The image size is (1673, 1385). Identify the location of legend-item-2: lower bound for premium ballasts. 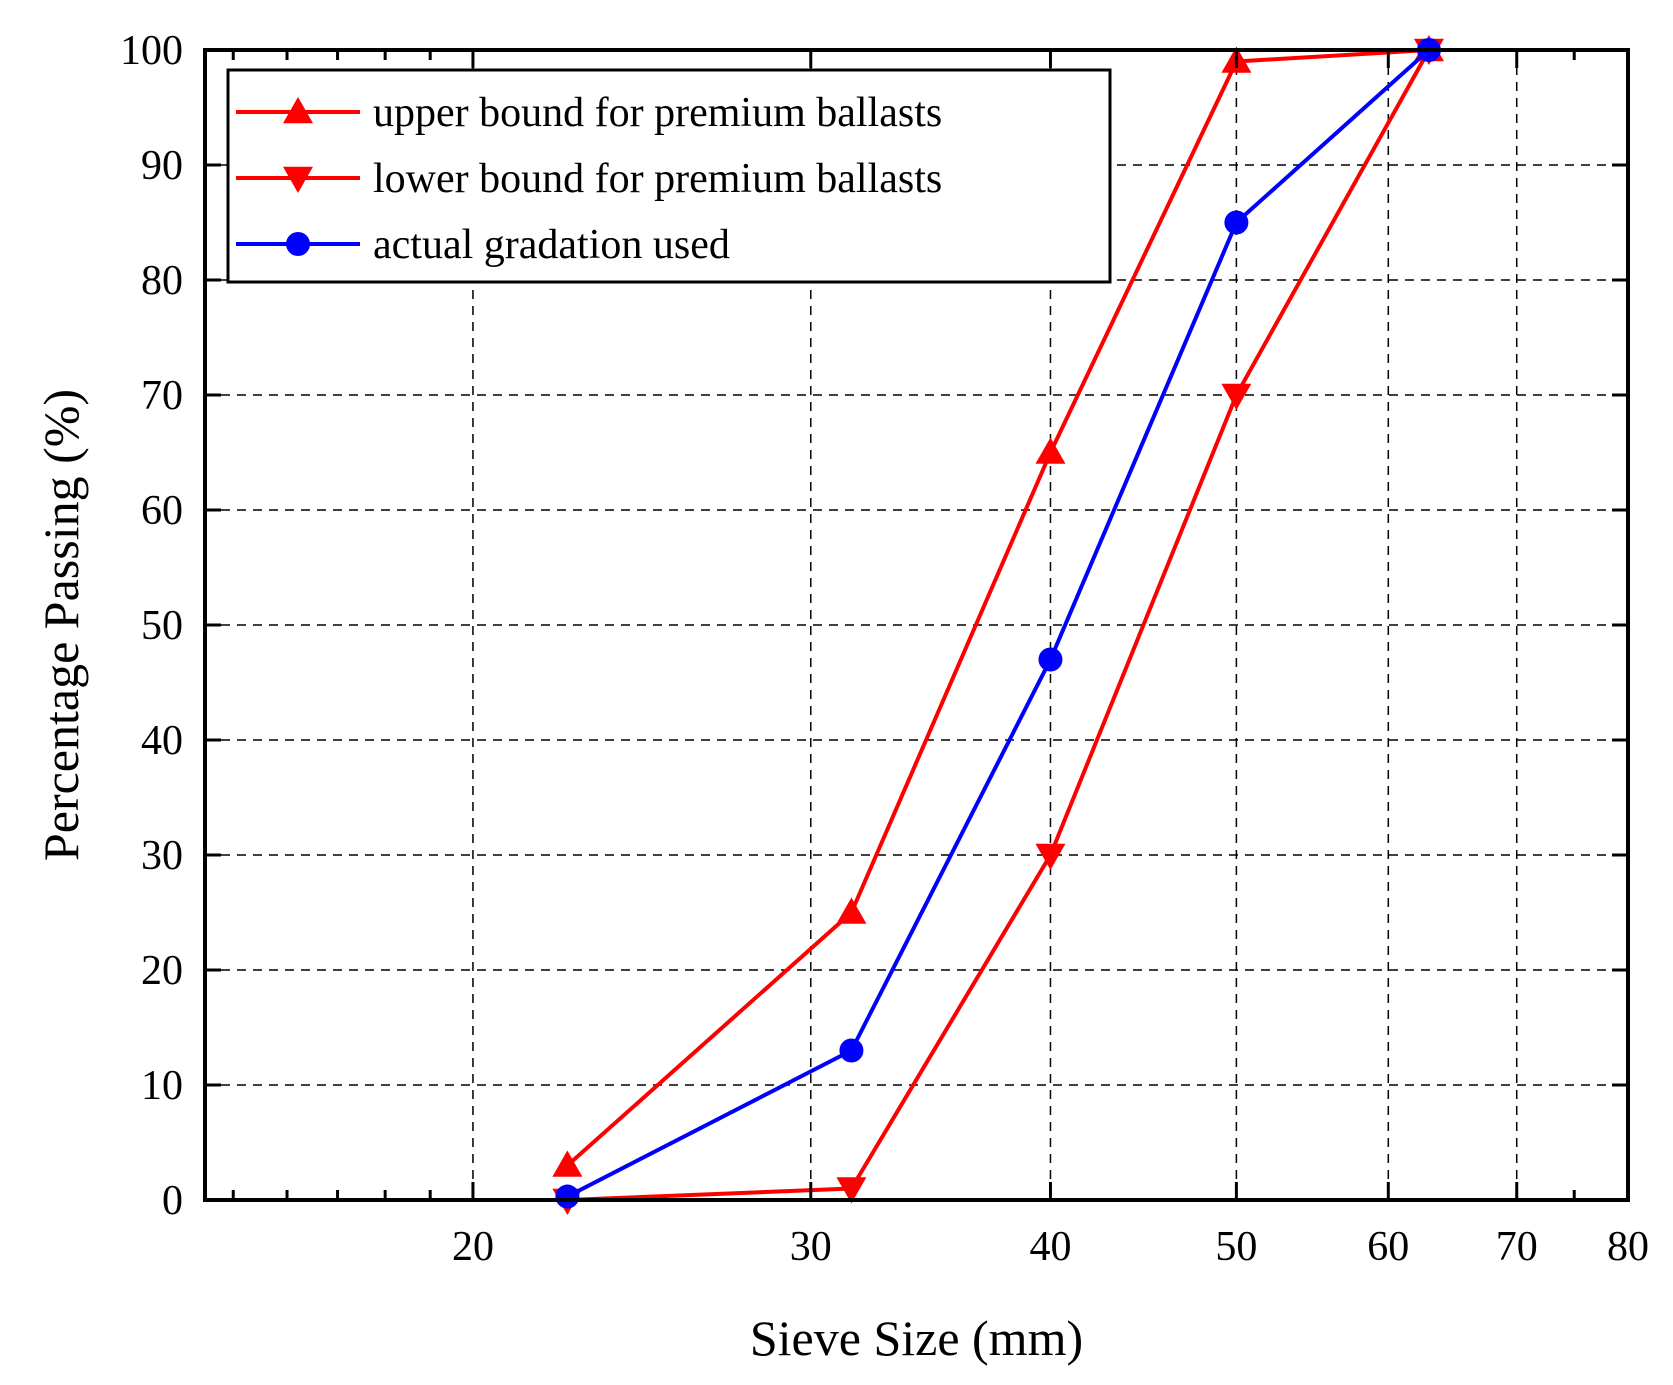
(589, 179).